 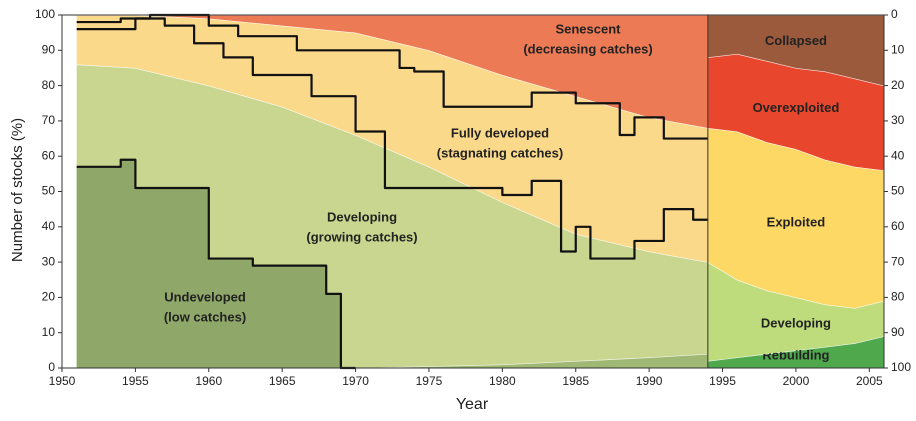 I want to click on series-label: Exploited, so click(x=796, y=222).